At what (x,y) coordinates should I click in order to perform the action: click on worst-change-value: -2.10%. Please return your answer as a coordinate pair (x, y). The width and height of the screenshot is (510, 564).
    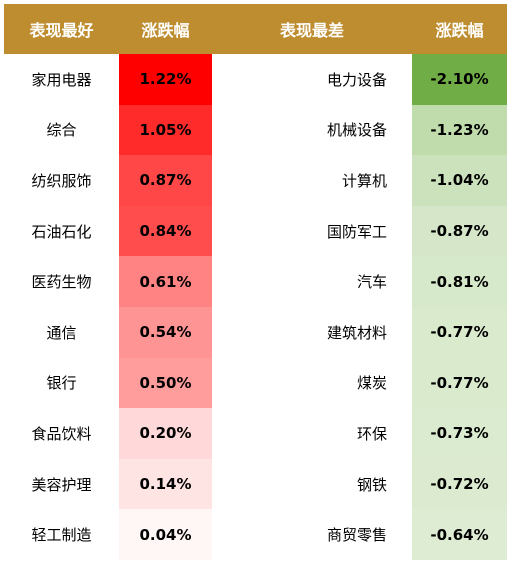
    Looking at the image, I should click on (459, 79).